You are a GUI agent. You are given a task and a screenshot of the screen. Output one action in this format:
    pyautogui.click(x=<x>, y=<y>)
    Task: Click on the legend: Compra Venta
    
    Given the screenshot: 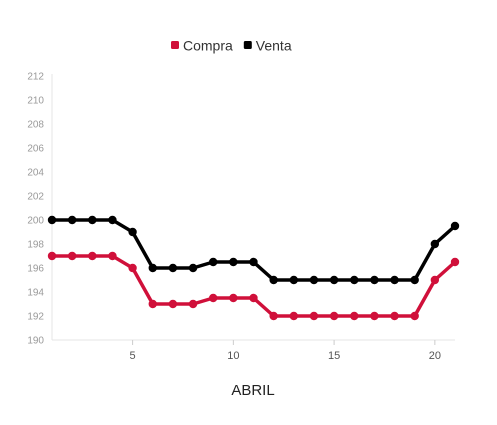 What is the action you would take?
    pyautogui.click(x=231, y=46)
    